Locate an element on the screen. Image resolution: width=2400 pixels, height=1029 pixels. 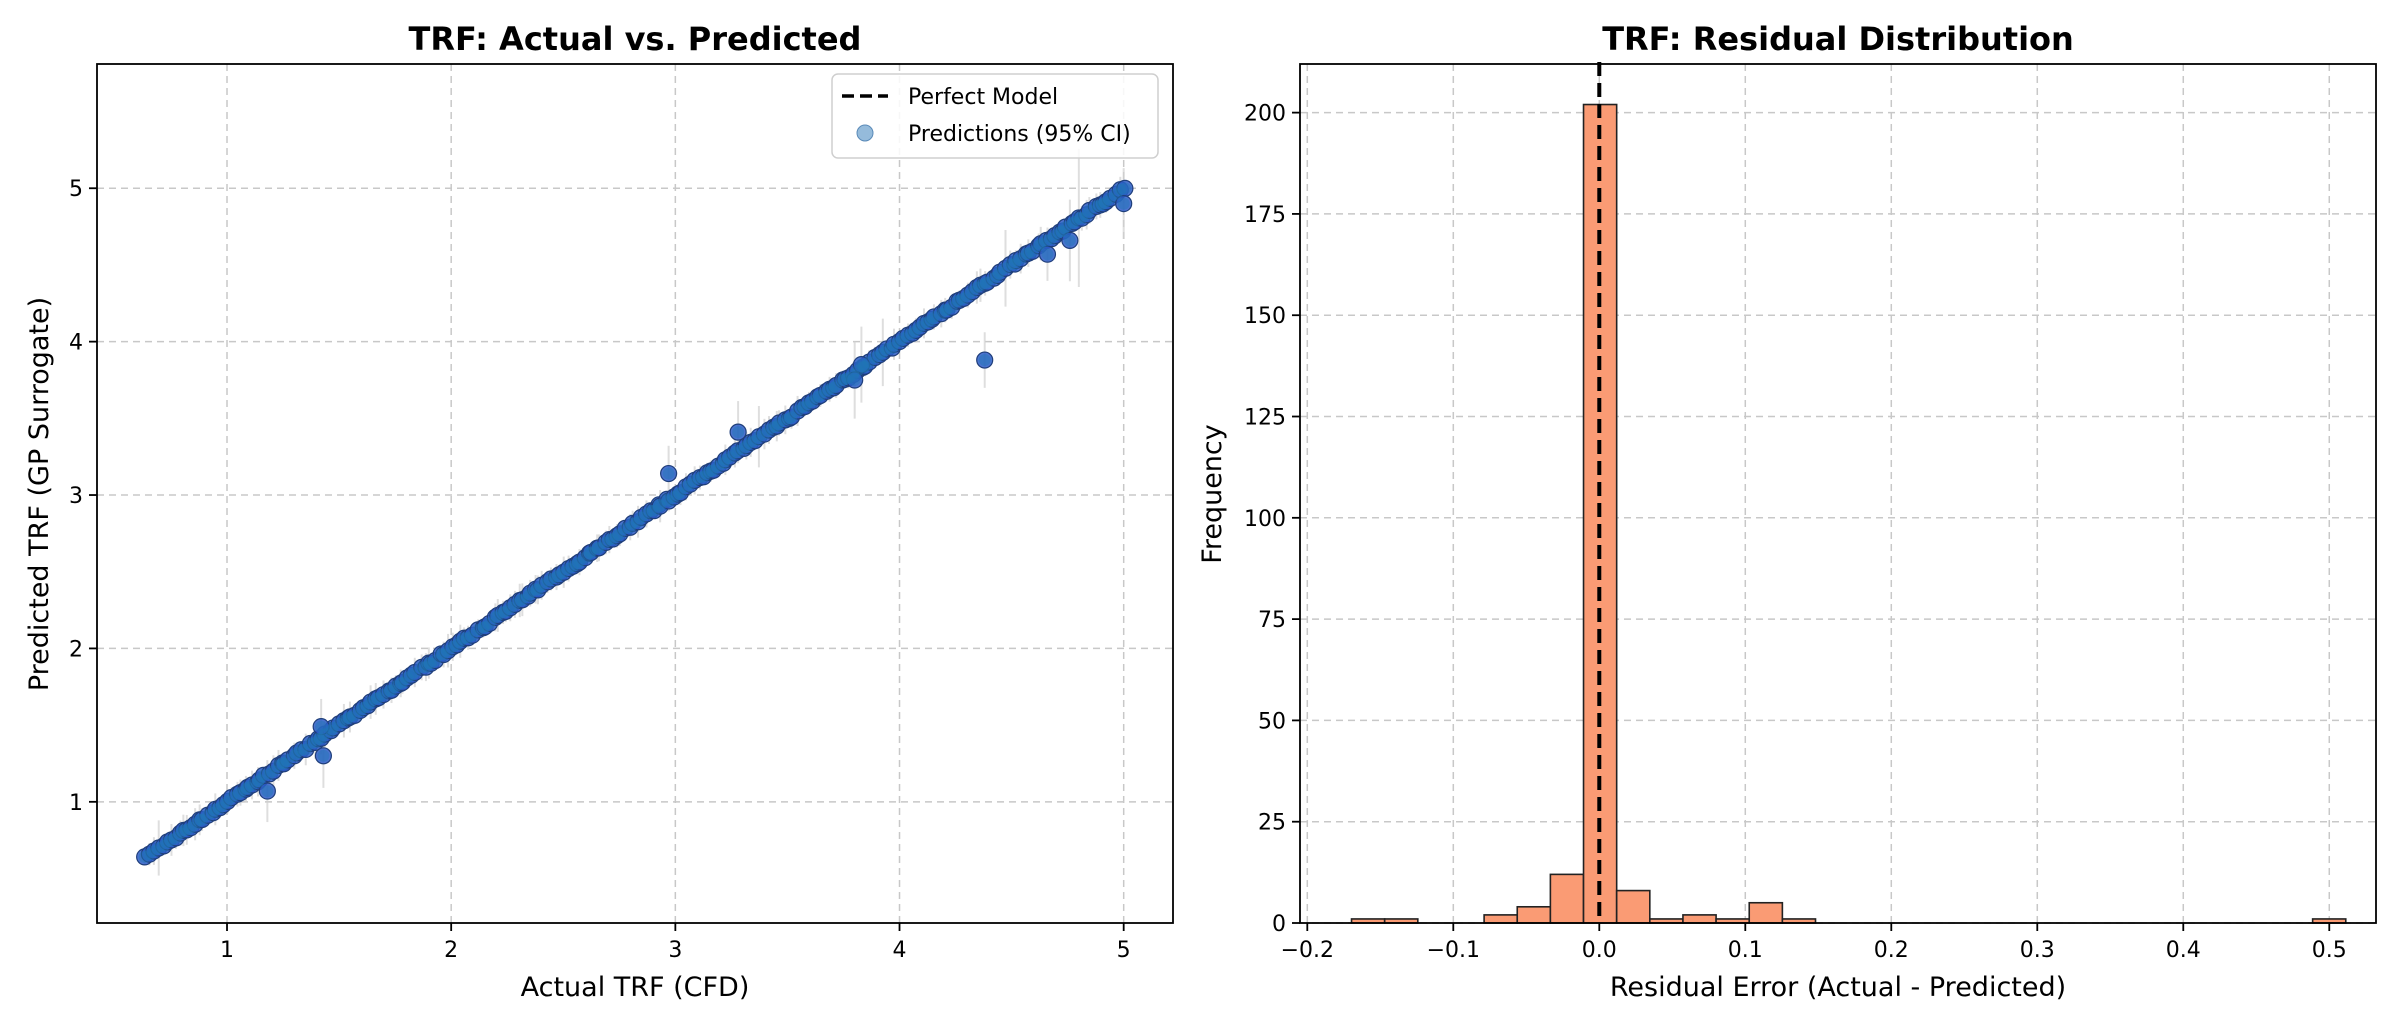
x-tick-label: 1 is located at coordinates (227, 950).